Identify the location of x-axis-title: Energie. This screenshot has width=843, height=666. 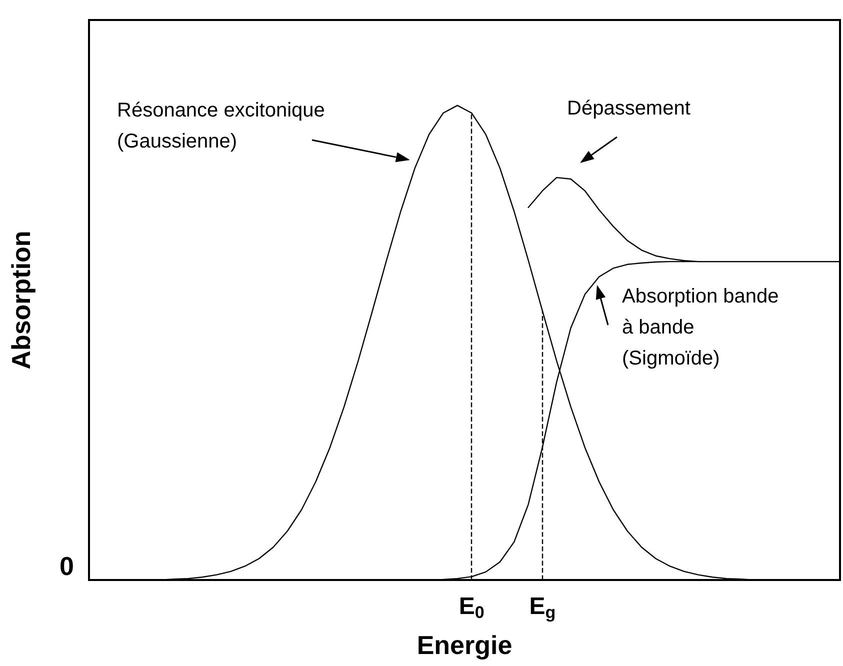
(464, 645).